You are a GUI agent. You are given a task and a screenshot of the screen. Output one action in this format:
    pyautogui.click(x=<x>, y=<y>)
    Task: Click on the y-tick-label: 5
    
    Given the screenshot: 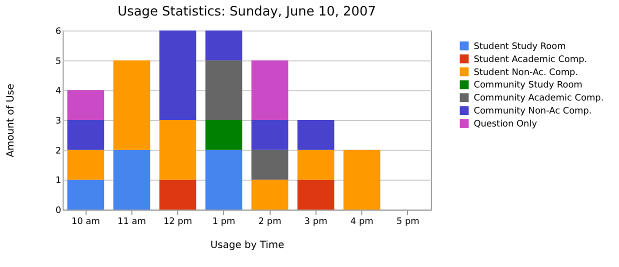 What is the action you would take?
    pyautogui.click(x=59, y=61)
    